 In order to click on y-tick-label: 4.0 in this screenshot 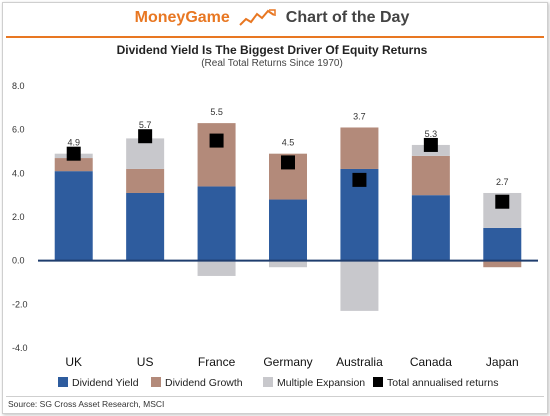, I will do `click(18, 173)`.